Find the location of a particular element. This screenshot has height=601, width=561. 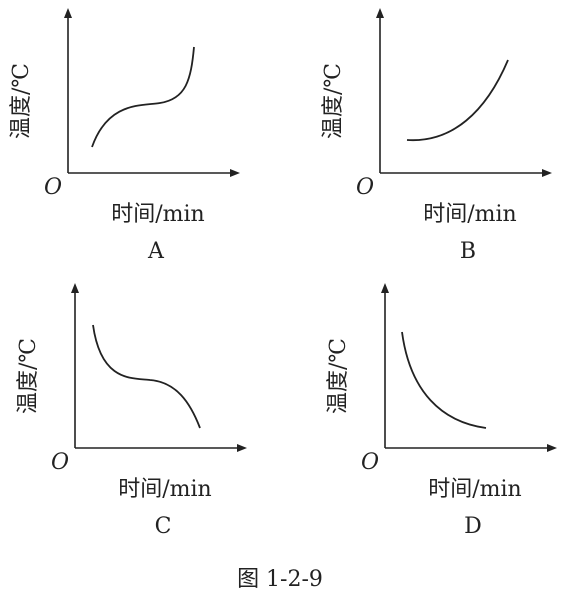

caption: 图 1-2-9 is located at coordinates (280, 579).